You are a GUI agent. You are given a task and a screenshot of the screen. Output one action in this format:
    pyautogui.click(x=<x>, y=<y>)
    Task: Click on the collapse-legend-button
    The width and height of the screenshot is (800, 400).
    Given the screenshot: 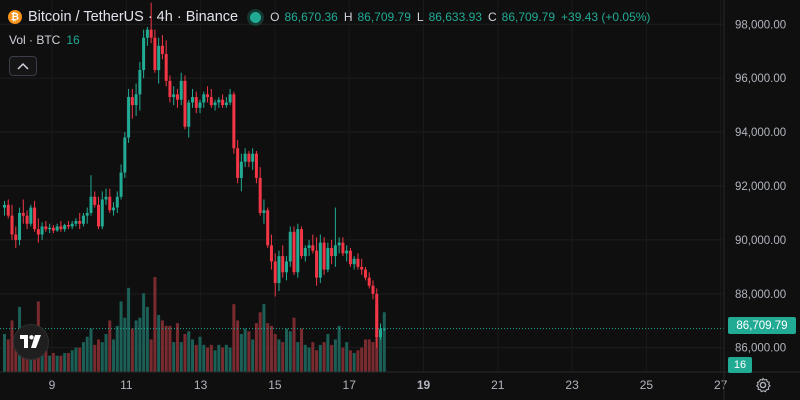 What is the action you would take?
    pyautogui.click(x=23, y=66)
    